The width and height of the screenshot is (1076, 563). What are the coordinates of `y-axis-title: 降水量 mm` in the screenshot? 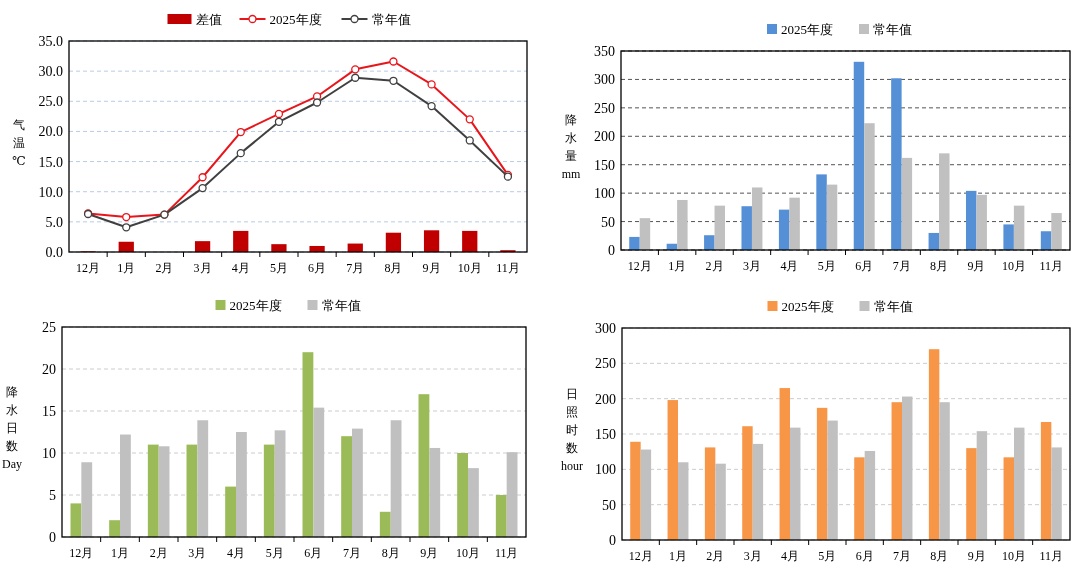 It's located at (571, 146).